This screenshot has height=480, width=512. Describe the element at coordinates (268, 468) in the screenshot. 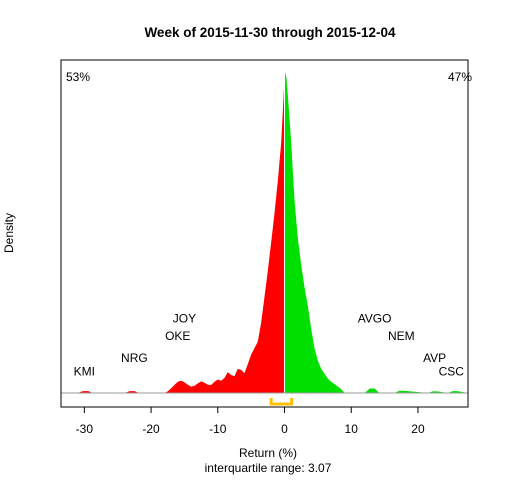

I see `iqr-subtitle: interquartile range: 3.07` at that location.